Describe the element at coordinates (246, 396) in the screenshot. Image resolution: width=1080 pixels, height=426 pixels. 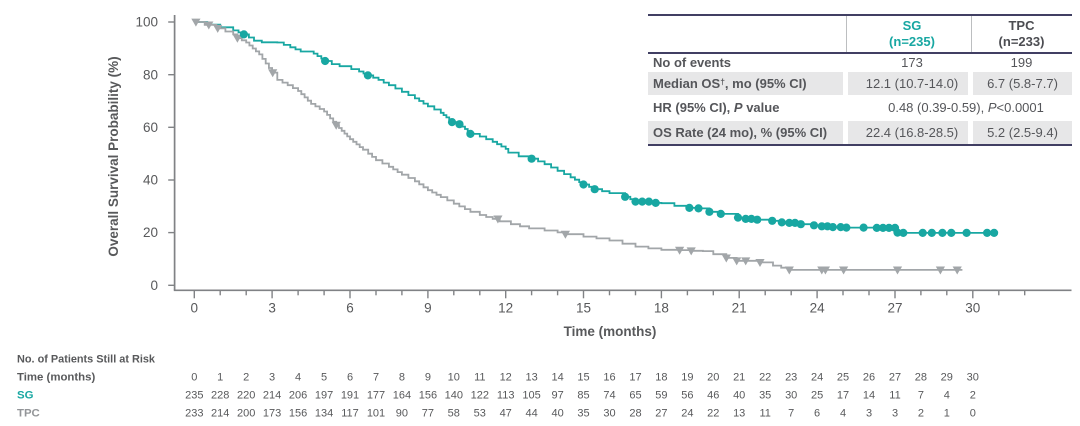
I see `svg-text: 220` at that location.